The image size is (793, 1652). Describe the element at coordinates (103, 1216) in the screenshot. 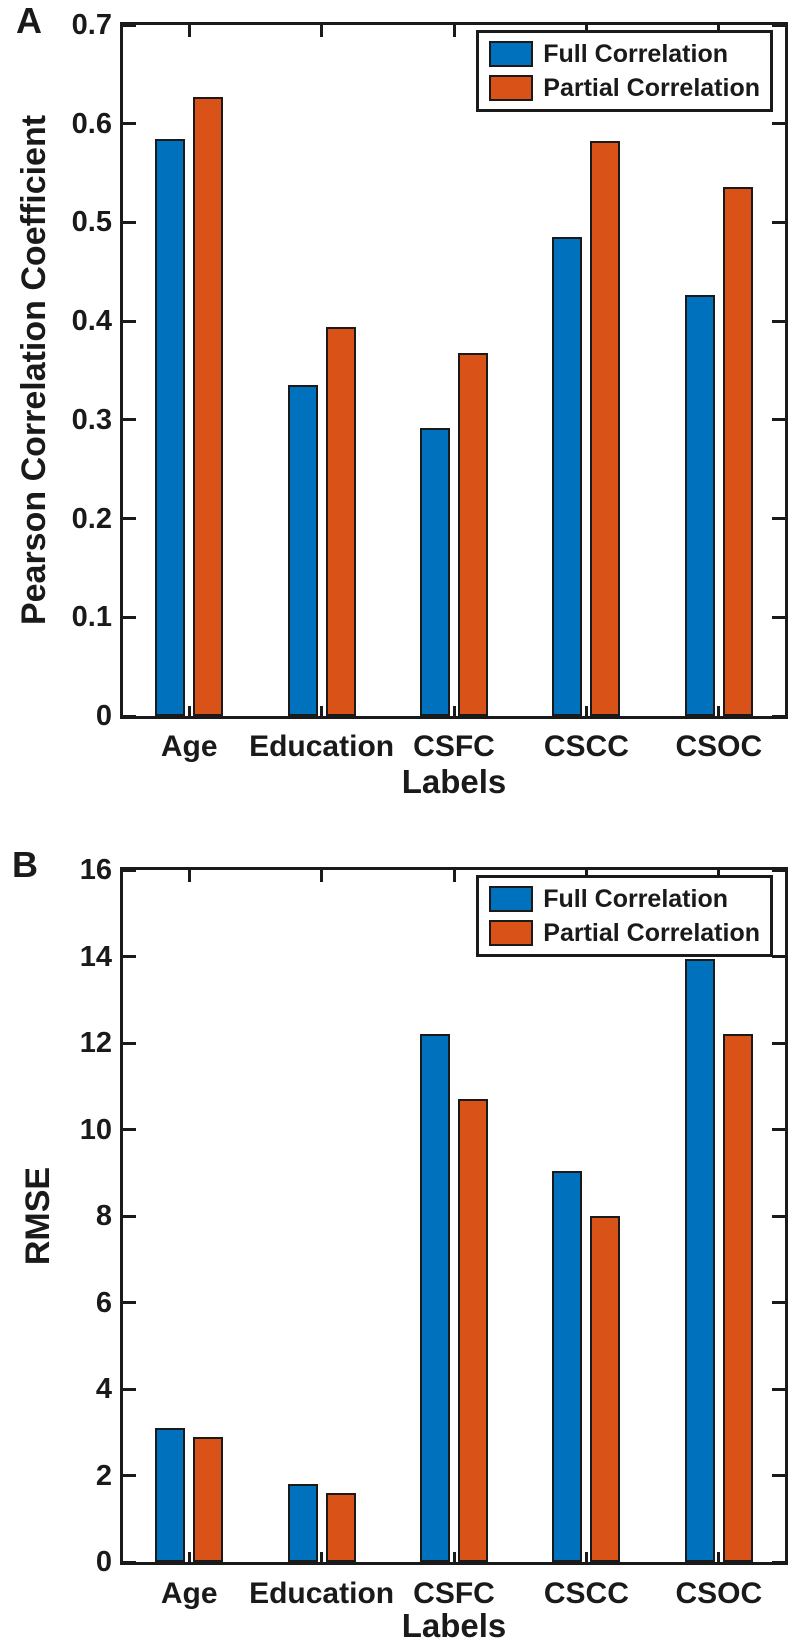

I see `y-axis-tick-label: 8` at that location.